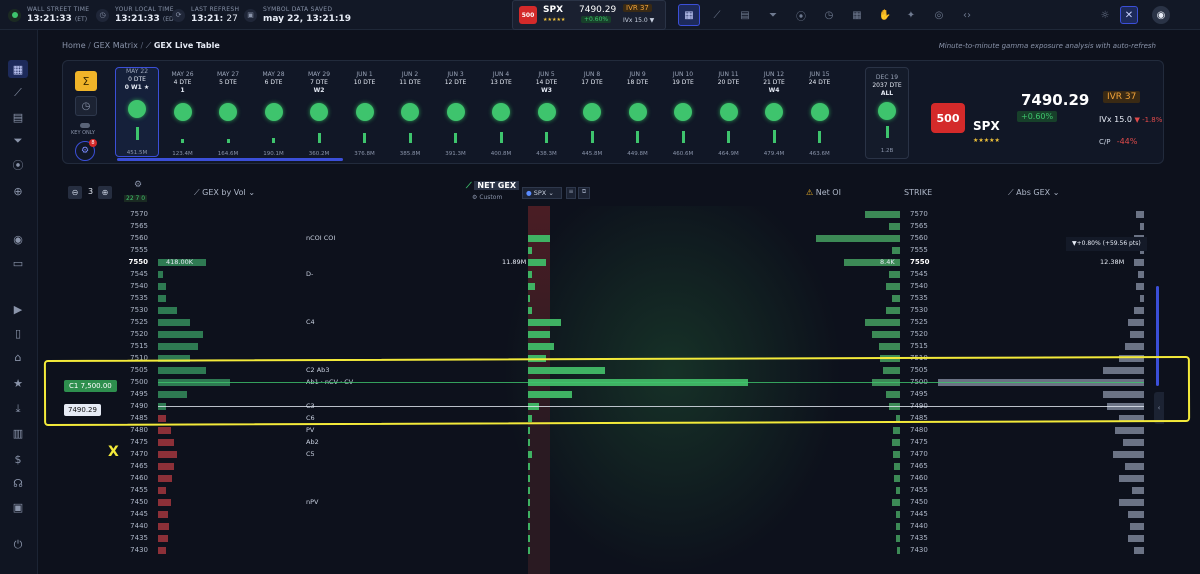 This screenshot has height=574, width=1200. What do you see at coordinates (717, 15) in the screenshot?
I see `chart-view-icon: ⟋` at bounding box center [717, 15].